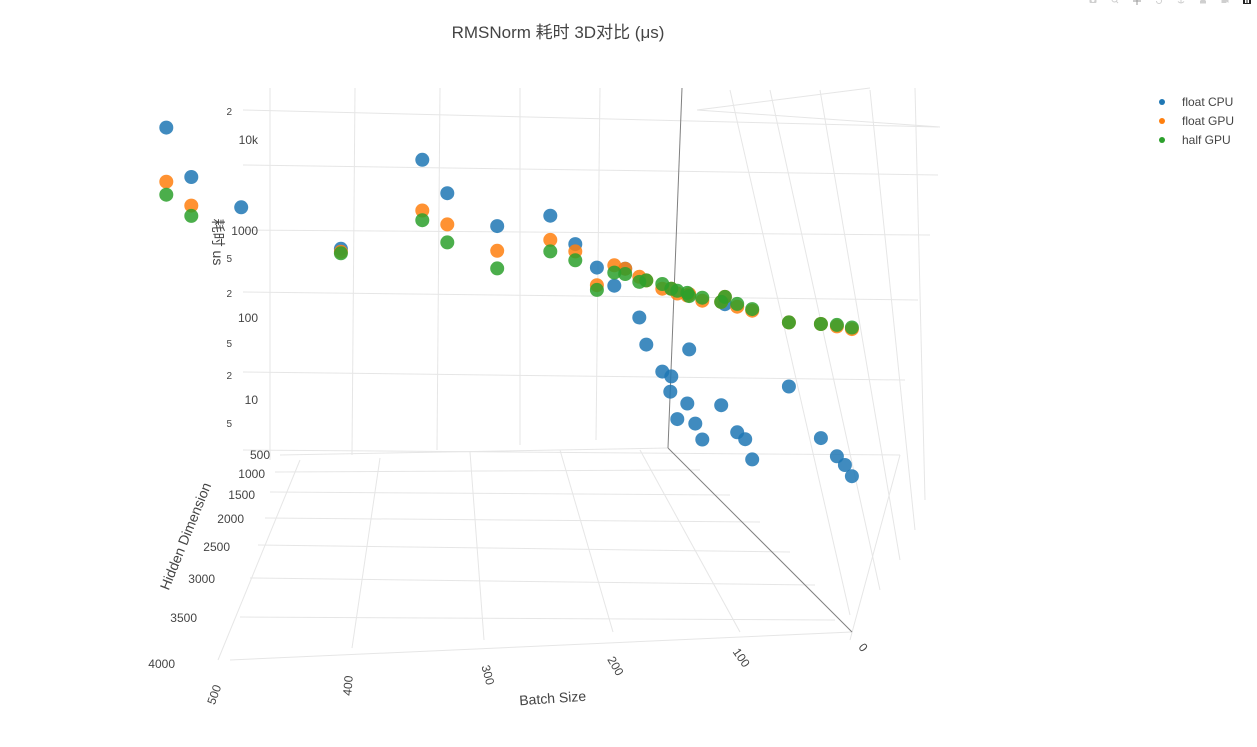 The height and width of the screenshot is (747, 1257). I want to click on legend-item-float-gpu: float GPU, so click(1196, 121).